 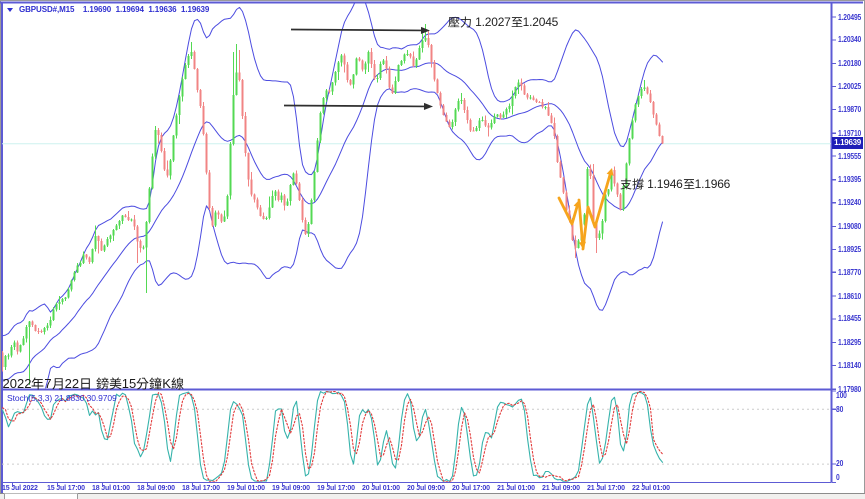 I want to click on price-axis-label: 1.19555, so click(x=850, y=156).